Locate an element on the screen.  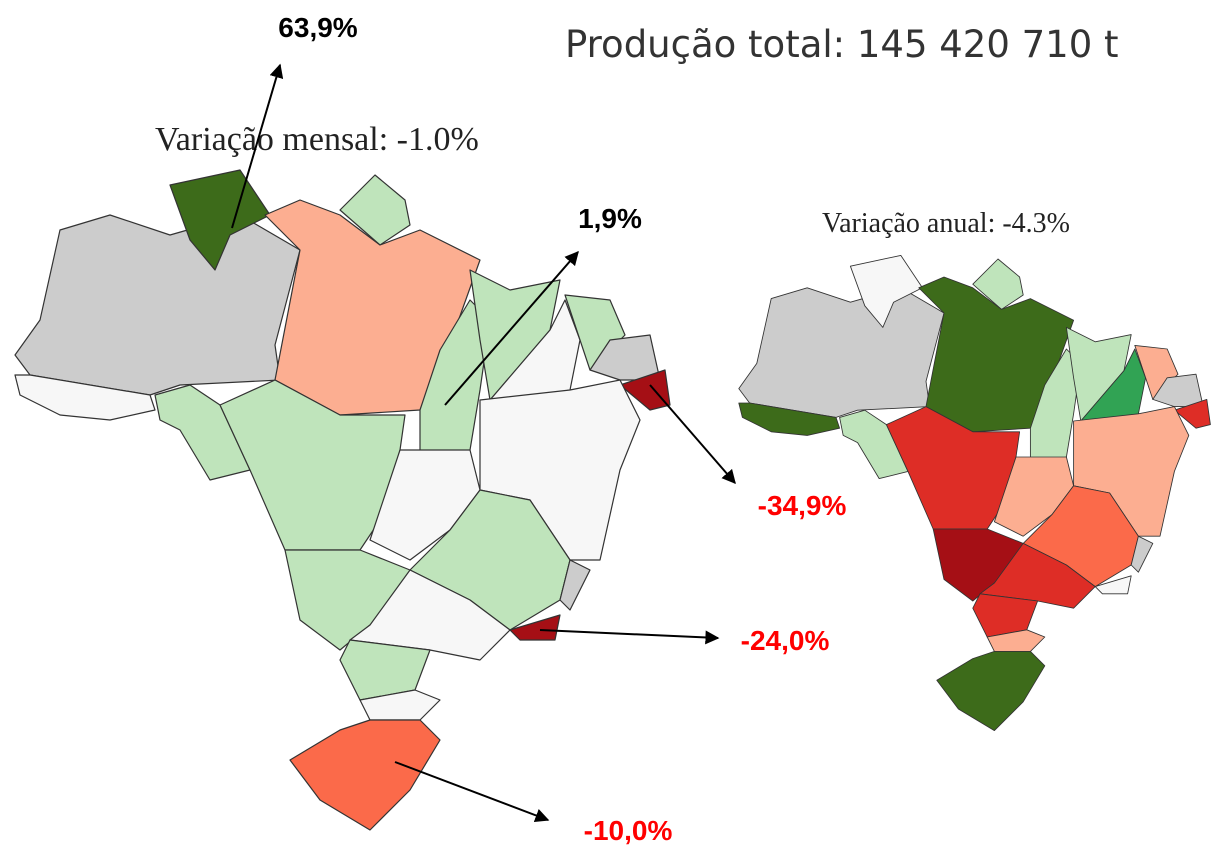
monthly-title: Variação mensal: -1.0% is located at coordinates (317, 139).